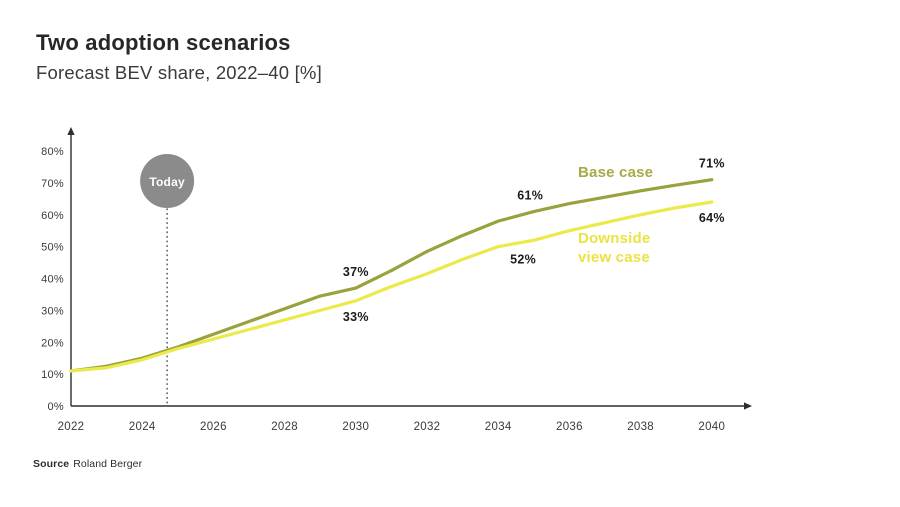 The image size is (900, 507). What do you see at coordinates (56, 407) in the screenshot?
I see `y-tick-label: 0%` at bounding box center [56, 407].